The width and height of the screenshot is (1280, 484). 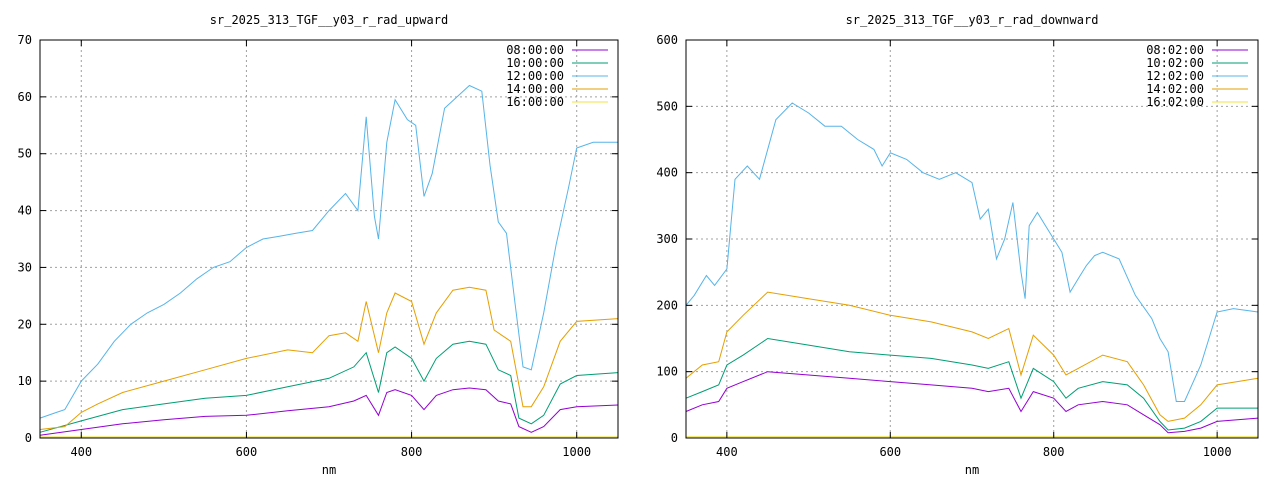 I want to click on chart-title: sr_2025_313_TGF__y03_r_rad_upward, so click(x=329, y=20).